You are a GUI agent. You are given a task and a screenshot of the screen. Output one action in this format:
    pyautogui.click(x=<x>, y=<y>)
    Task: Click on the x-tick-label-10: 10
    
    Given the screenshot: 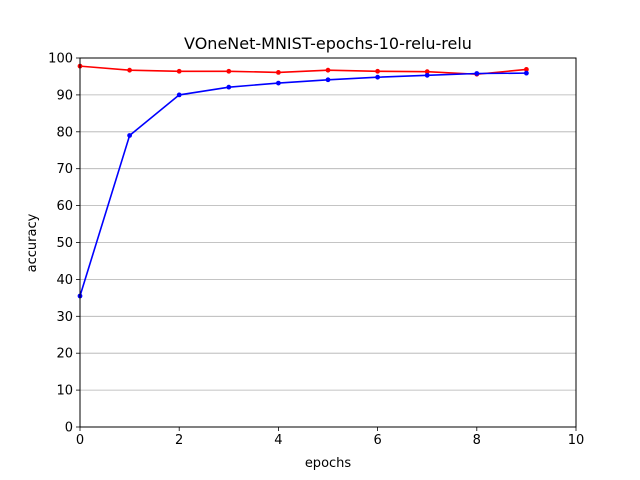 What is the action you would take?
    pyautogui.click(x=576, y=440)
    